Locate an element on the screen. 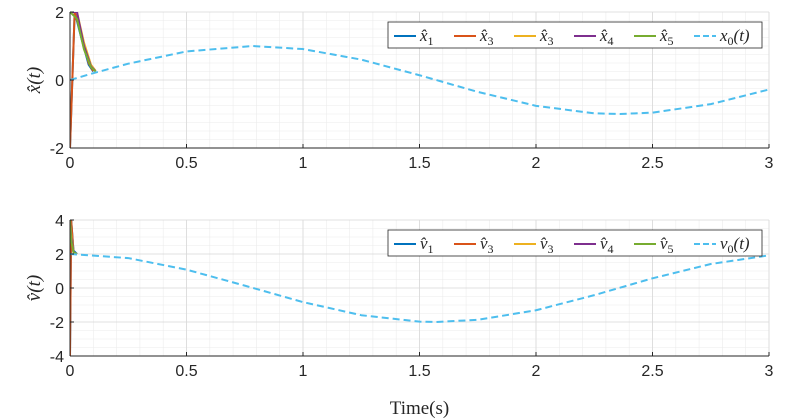  legend-1: x̂1 x̂3 x̂3 x̂4 x̂5 x0(t) is located at coordinates (575, 35).